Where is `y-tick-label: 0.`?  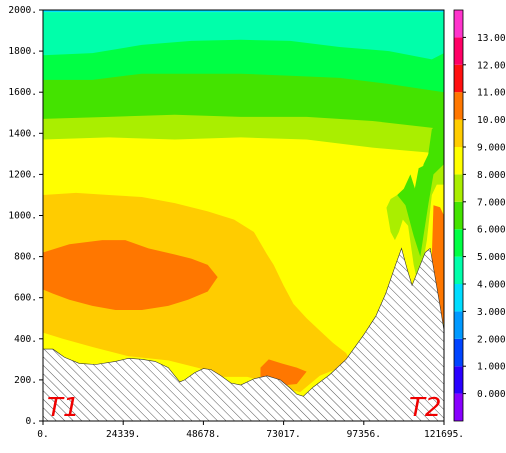
y-tick-label: 0. is located at coordinates (31, 421).